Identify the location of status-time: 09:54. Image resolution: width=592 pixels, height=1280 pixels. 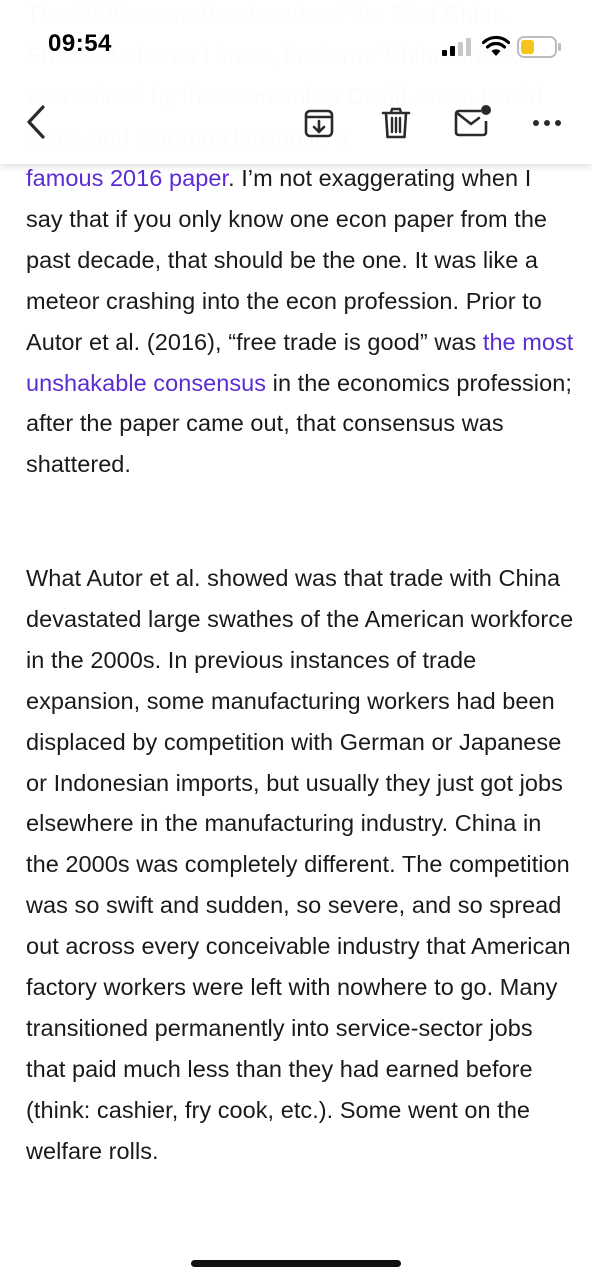
(80, 43).